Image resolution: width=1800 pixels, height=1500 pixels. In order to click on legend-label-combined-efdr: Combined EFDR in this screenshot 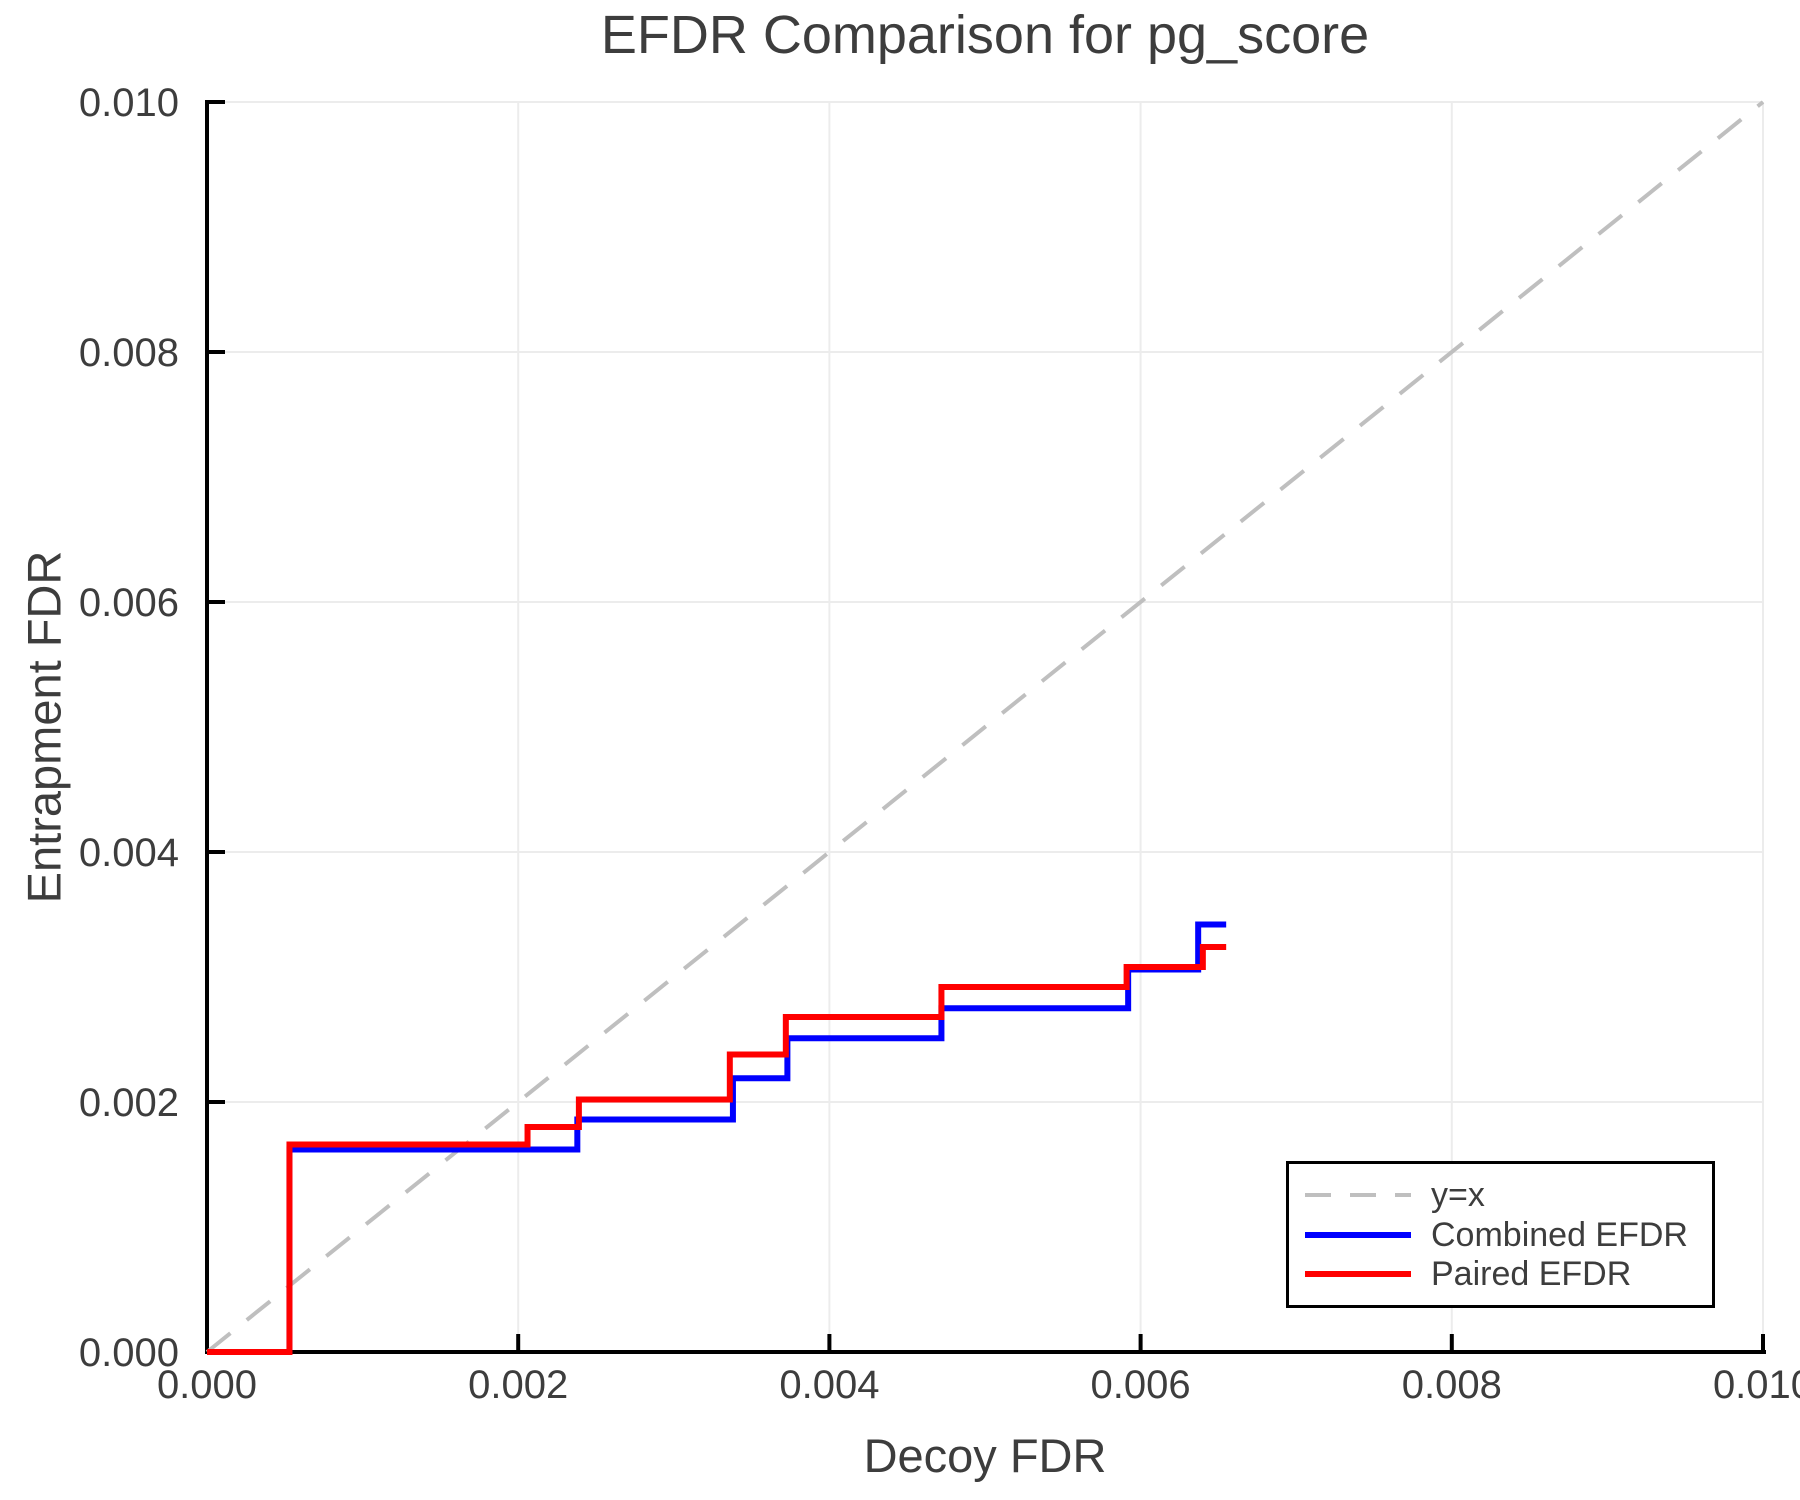, I will do `click(1559, 1234)`.